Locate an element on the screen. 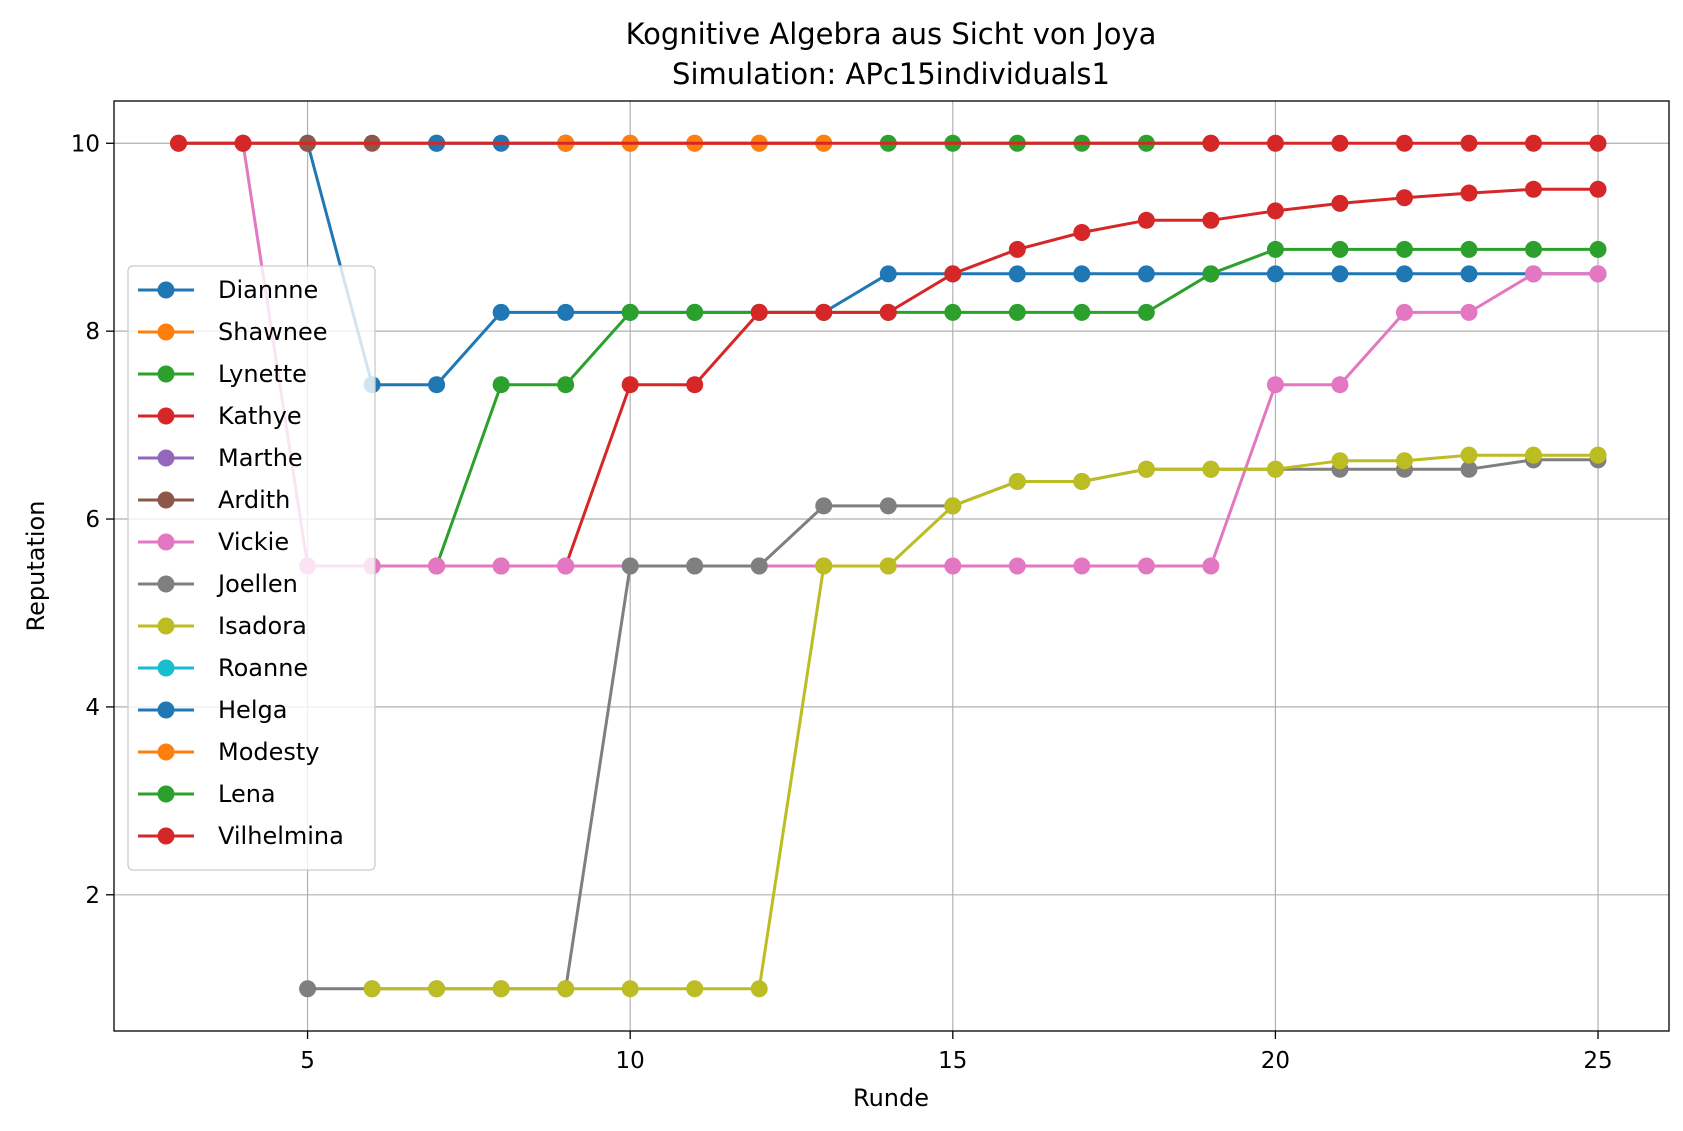 This screenshot has width=1683, height=1131. chart-title: Kognitive Algebra aus Sicht von Joya is located at coordinates (891, 34).